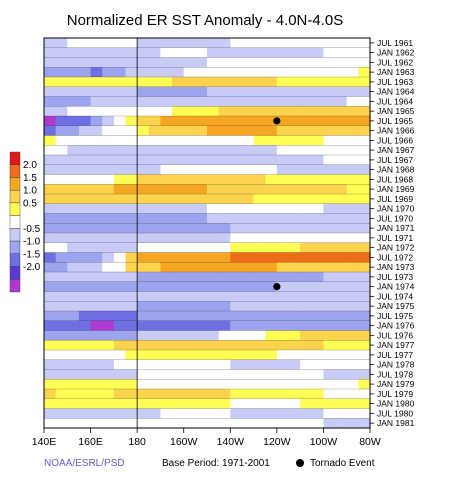 The height and width of the screenshot is (488, 458). Describe the element at coordinates (395, 238) in the screenshot. I see `y-tick-label: JUL 1971` at that location.